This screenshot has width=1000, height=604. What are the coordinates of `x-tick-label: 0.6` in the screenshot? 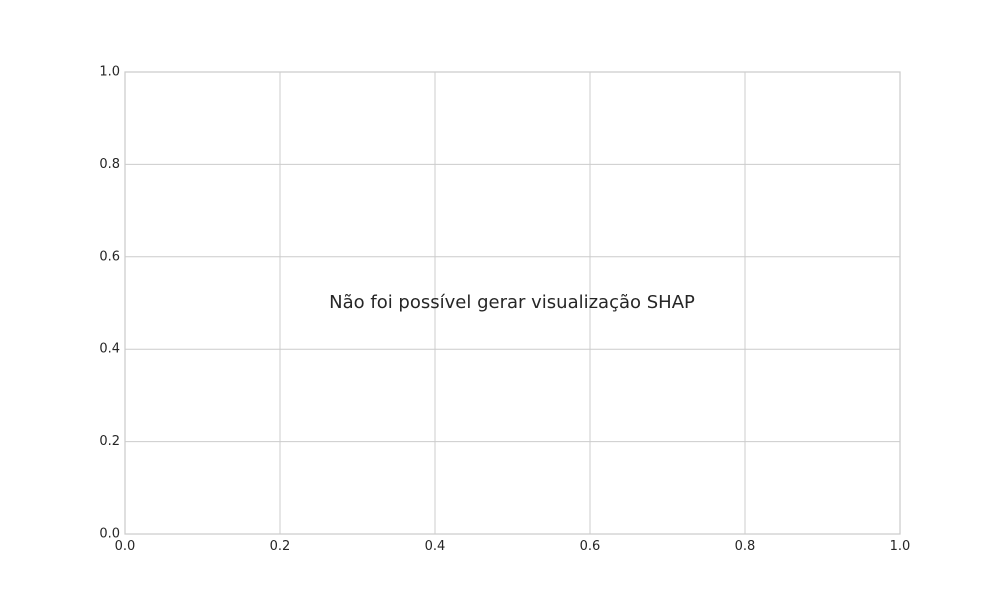 It's located at (590, 546).